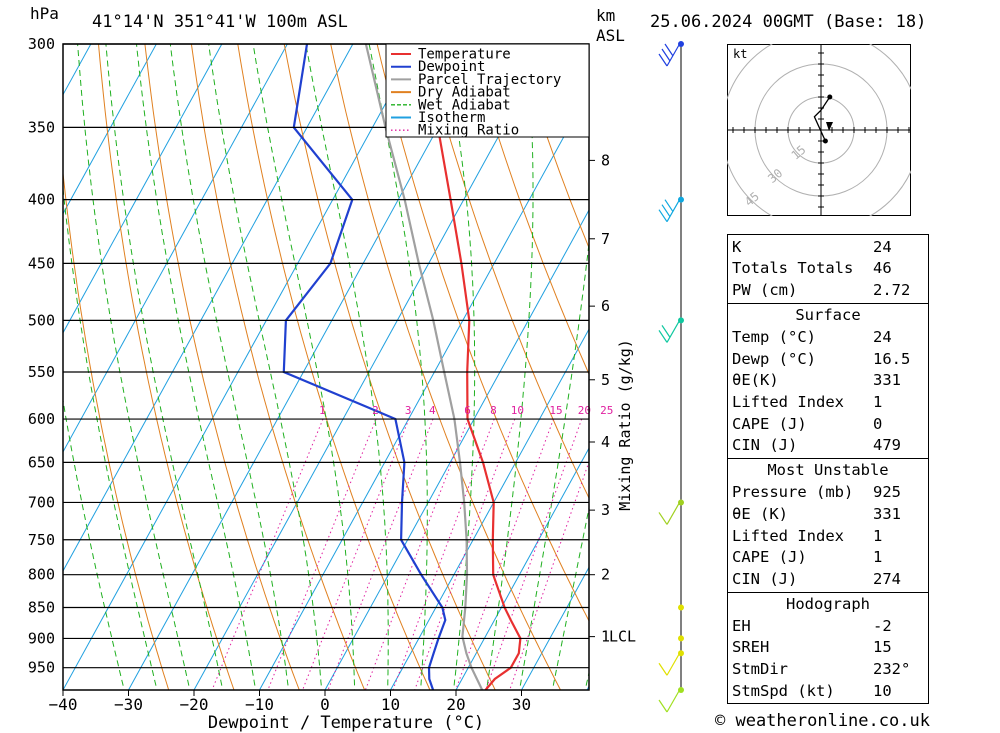 This screenshot has width=1000, height=733. I want to click on legend-entry: Dewpoint, so click(451, 67).